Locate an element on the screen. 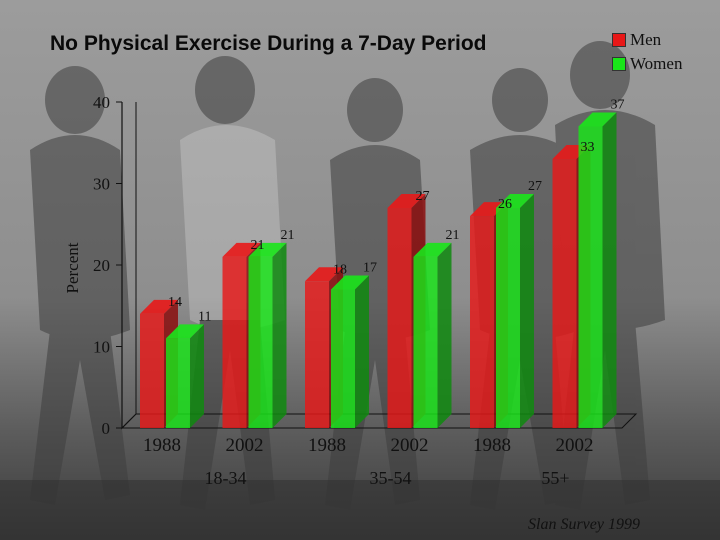 The width and height of the screenshot is (720, 540). data-label: 14 is located at coordinates (175, 302).